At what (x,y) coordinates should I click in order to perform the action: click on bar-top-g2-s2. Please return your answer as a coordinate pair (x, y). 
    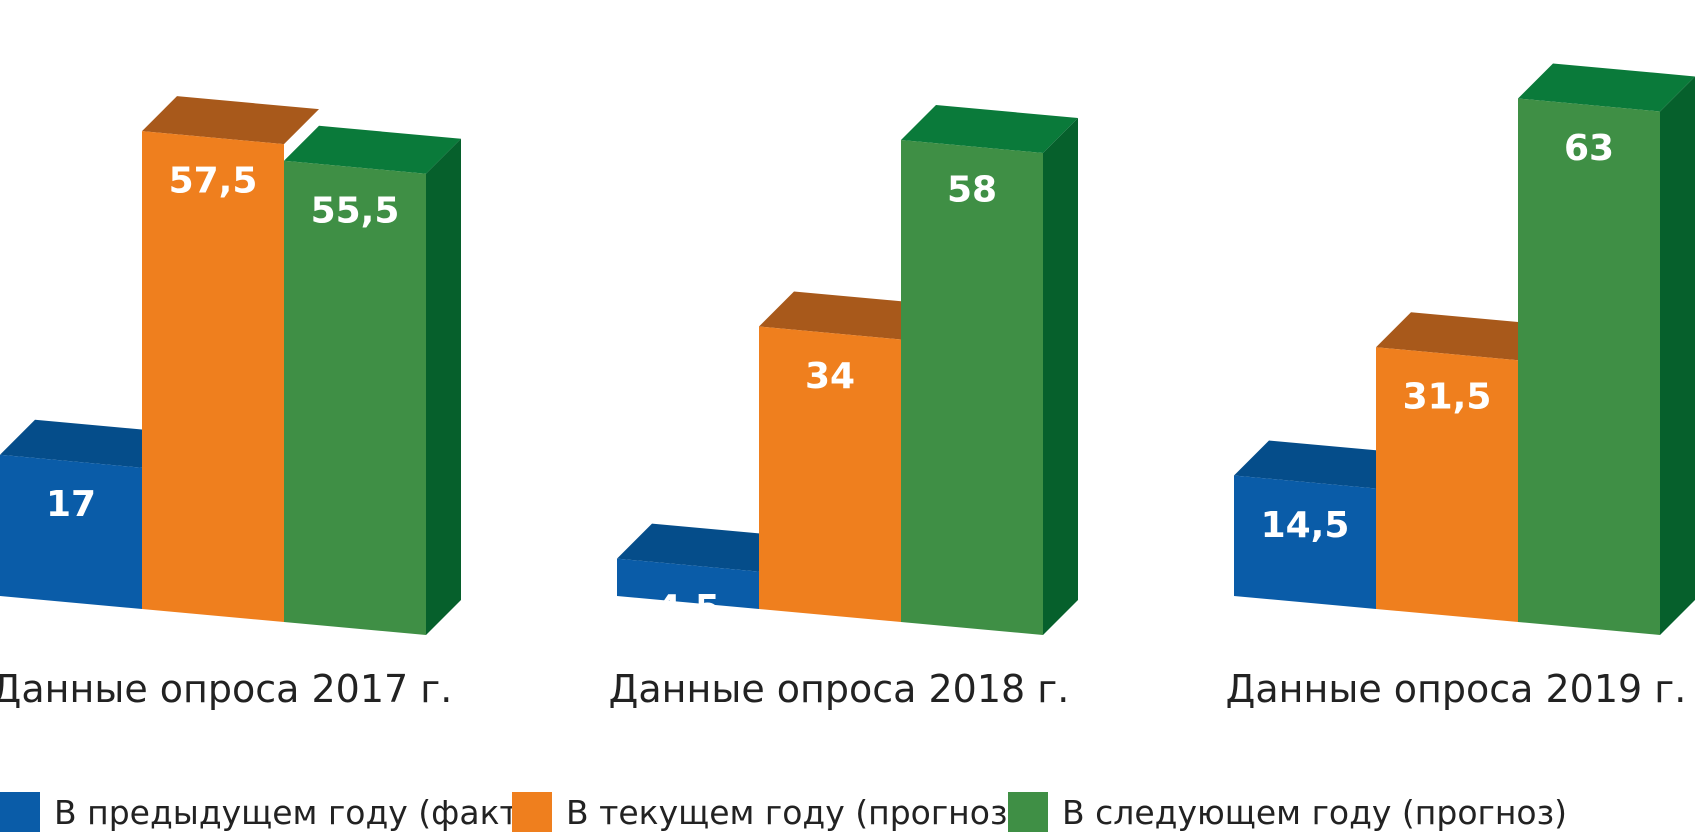
    Looking at the image, I should click on (1606, 87).